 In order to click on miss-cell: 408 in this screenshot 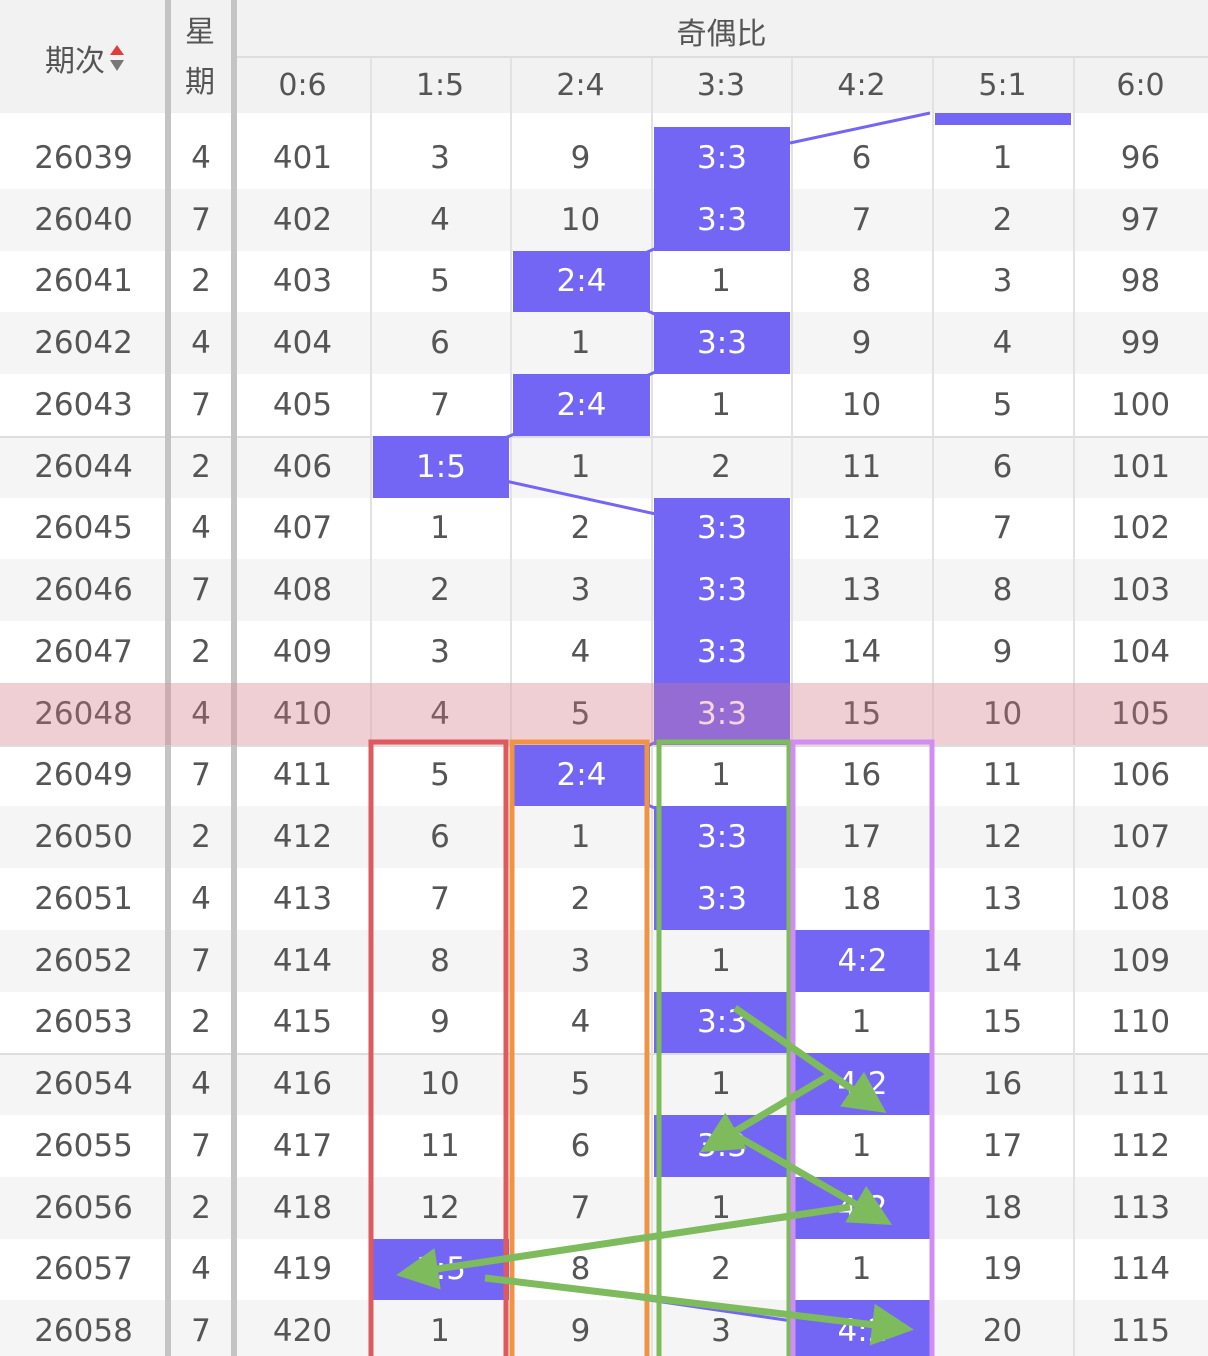, I will do `click(302, 590)`.